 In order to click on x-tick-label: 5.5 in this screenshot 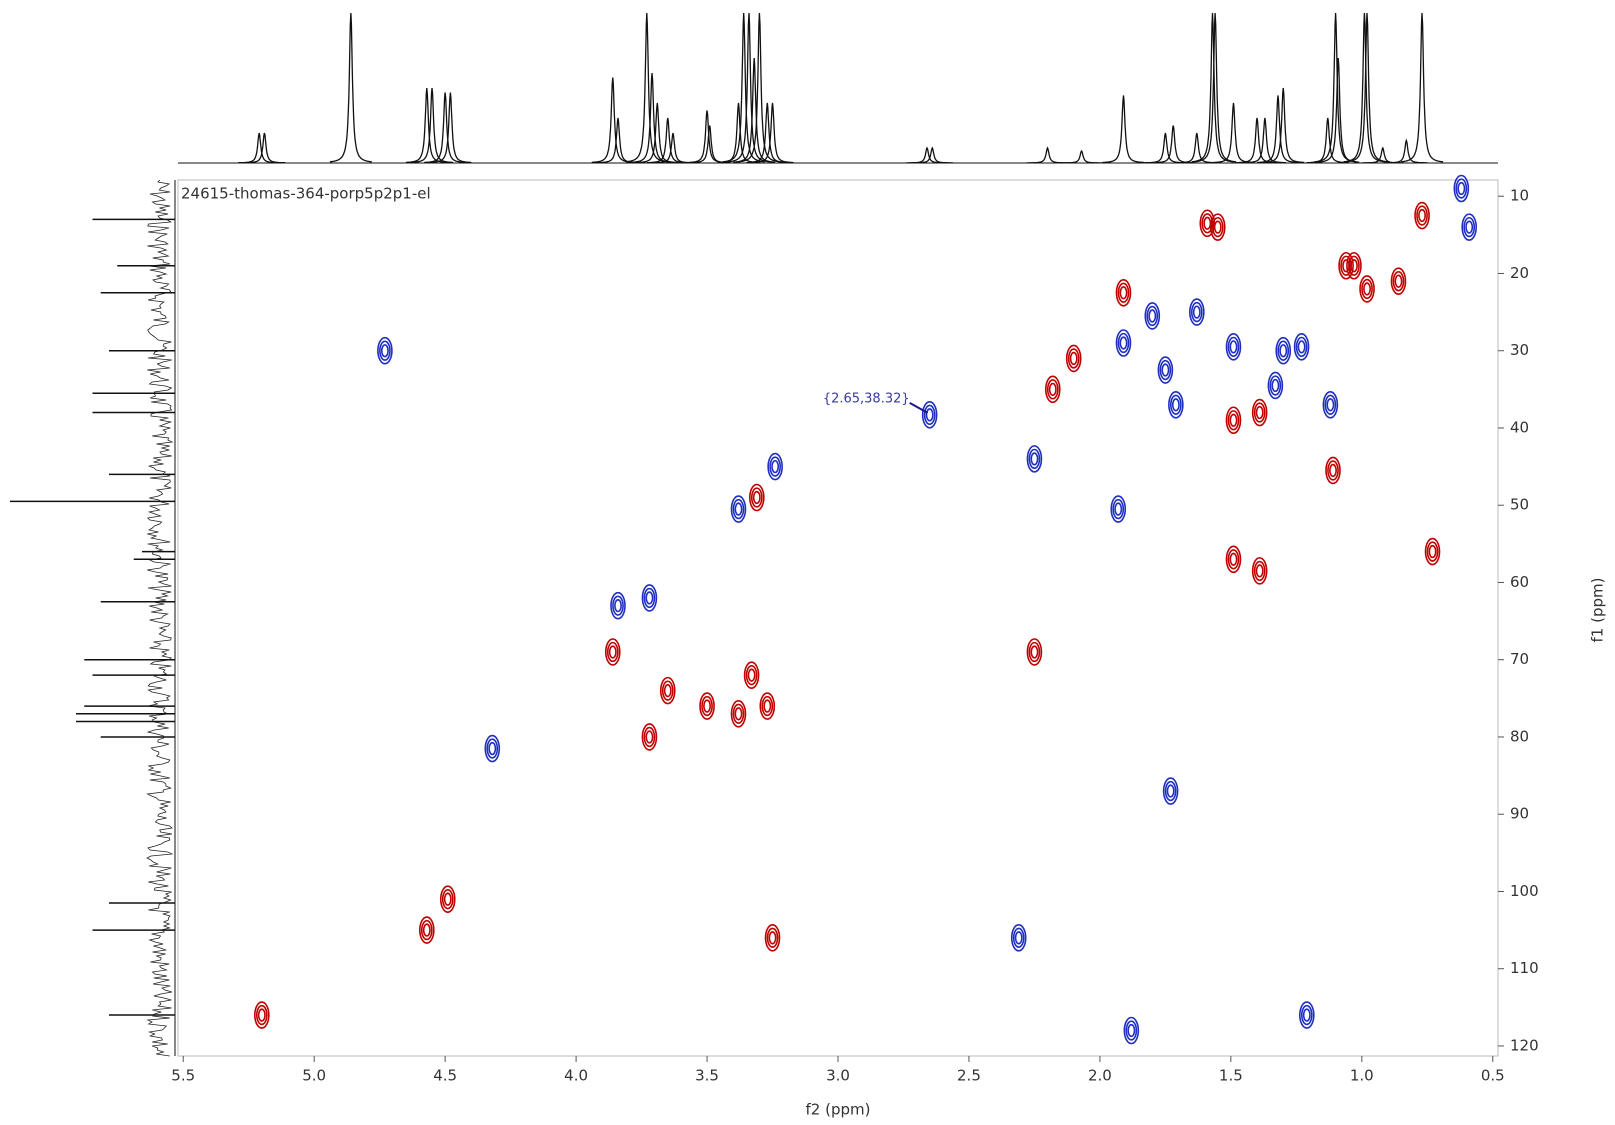, I will do `click(183, 1076)`.